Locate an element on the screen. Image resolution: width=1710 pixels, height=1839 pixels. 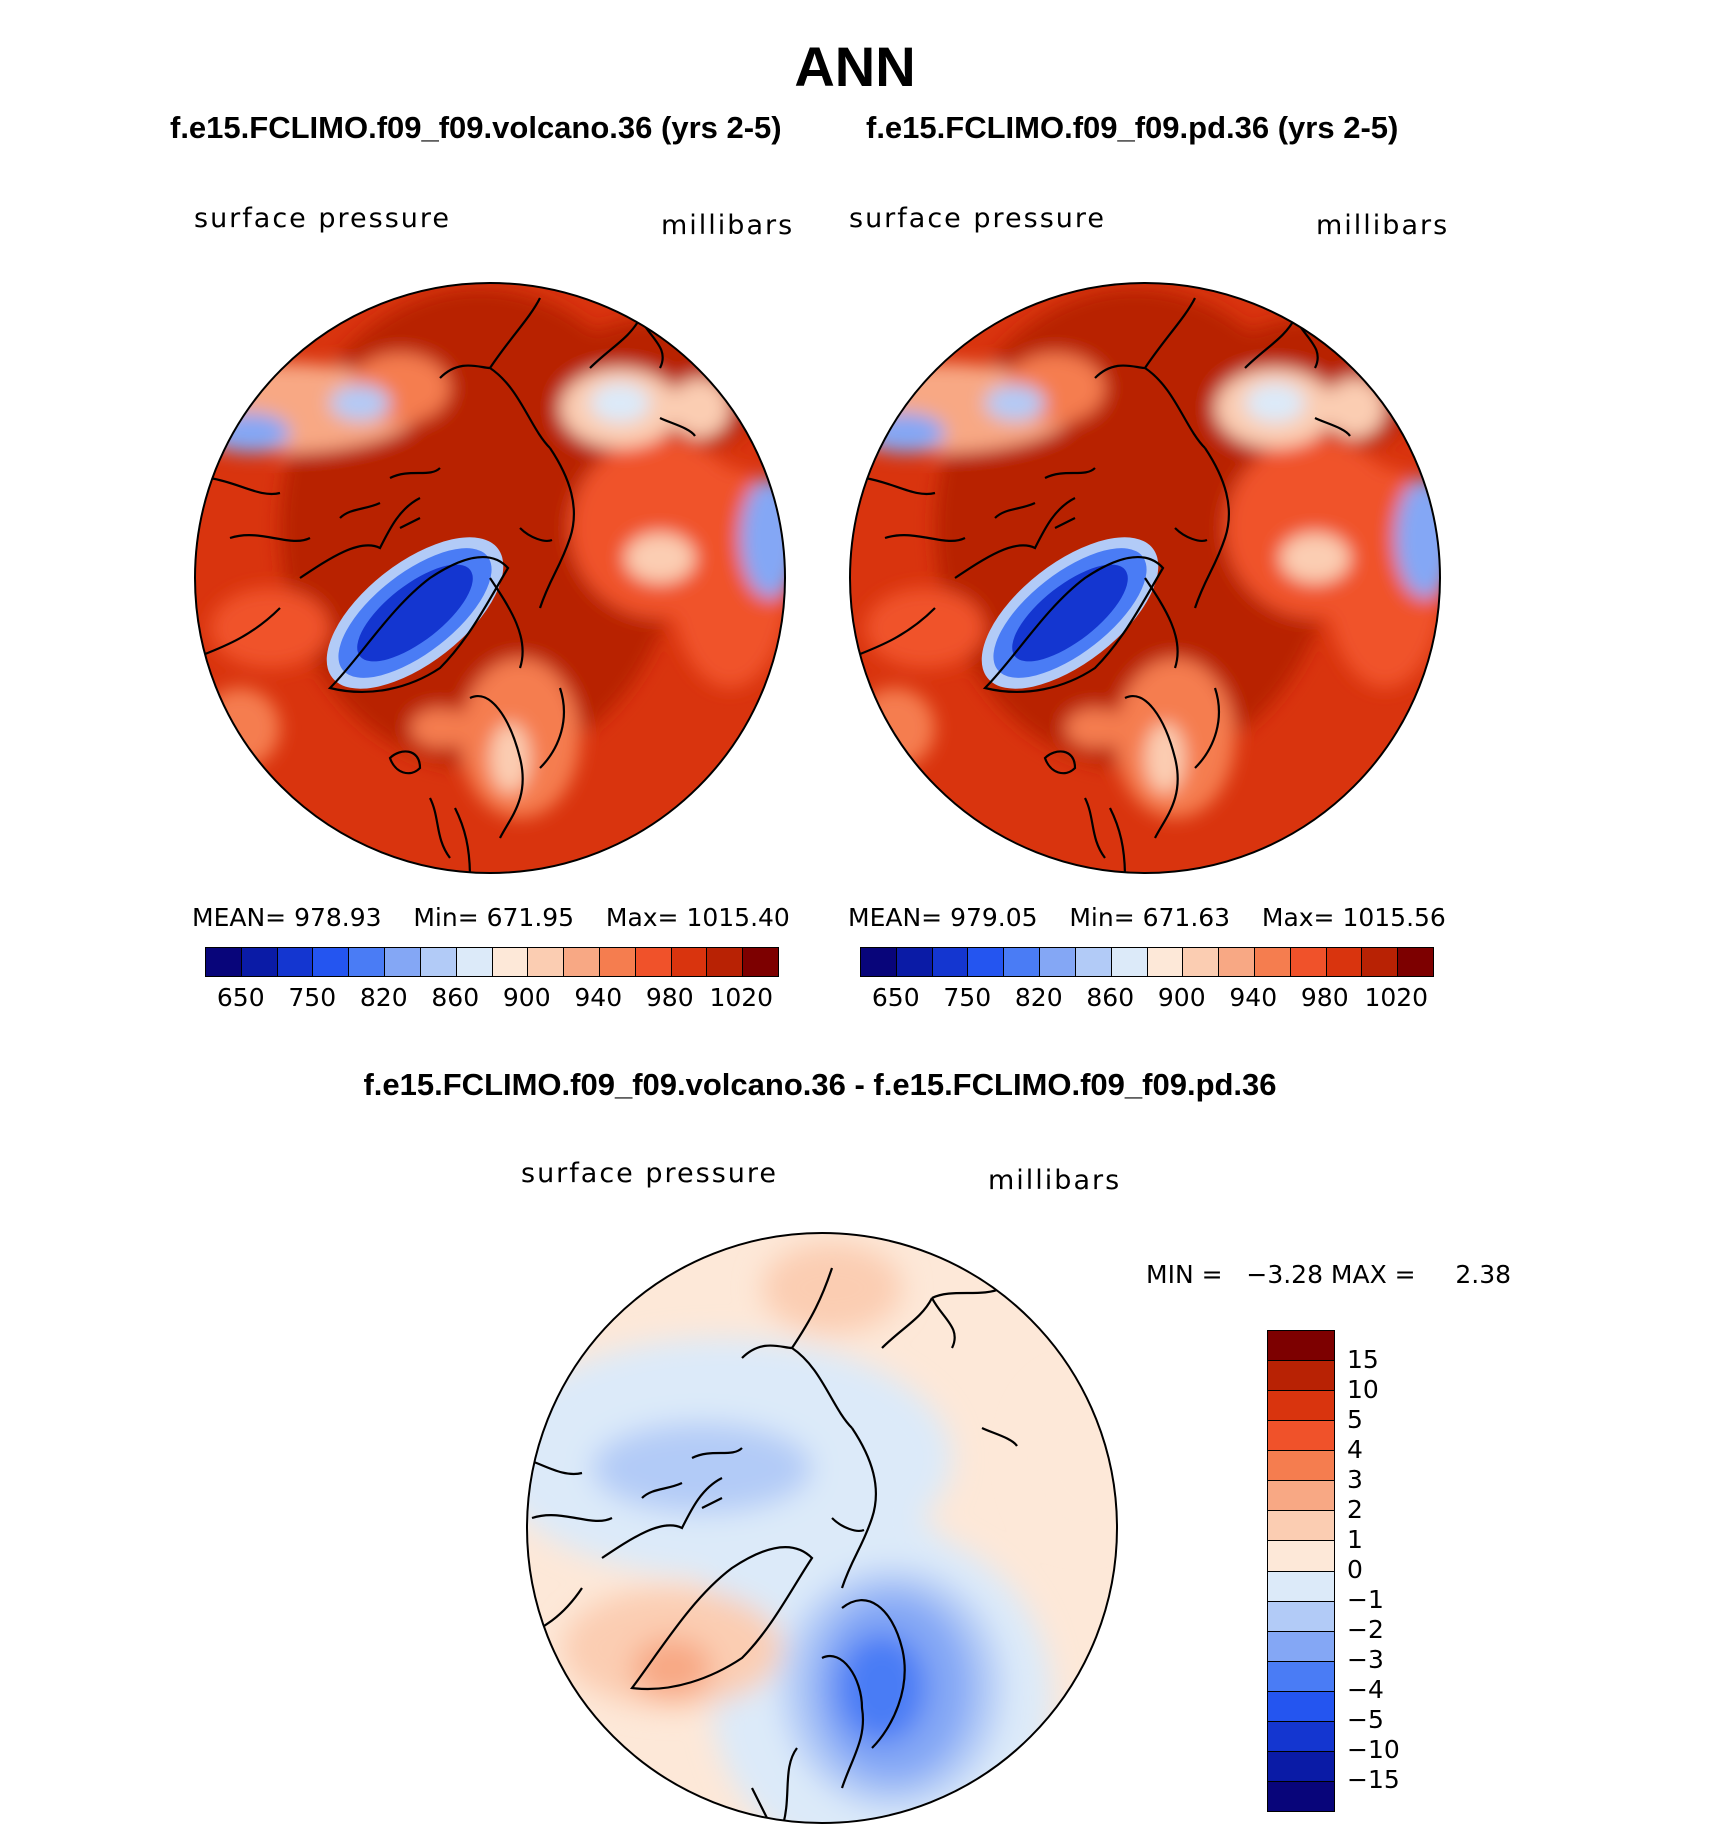
colorbar-tick-label: −5 is located at coordinates (1365, 1719).